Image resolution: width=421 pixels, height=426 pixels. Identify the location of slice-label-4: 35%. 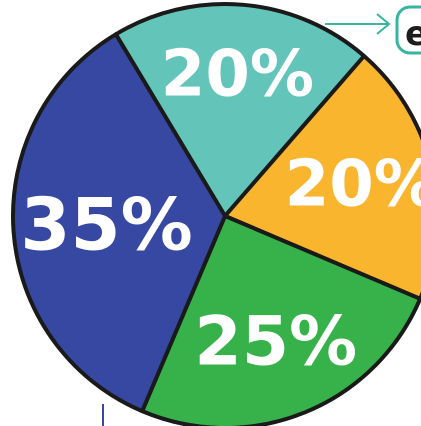
(106, 224).